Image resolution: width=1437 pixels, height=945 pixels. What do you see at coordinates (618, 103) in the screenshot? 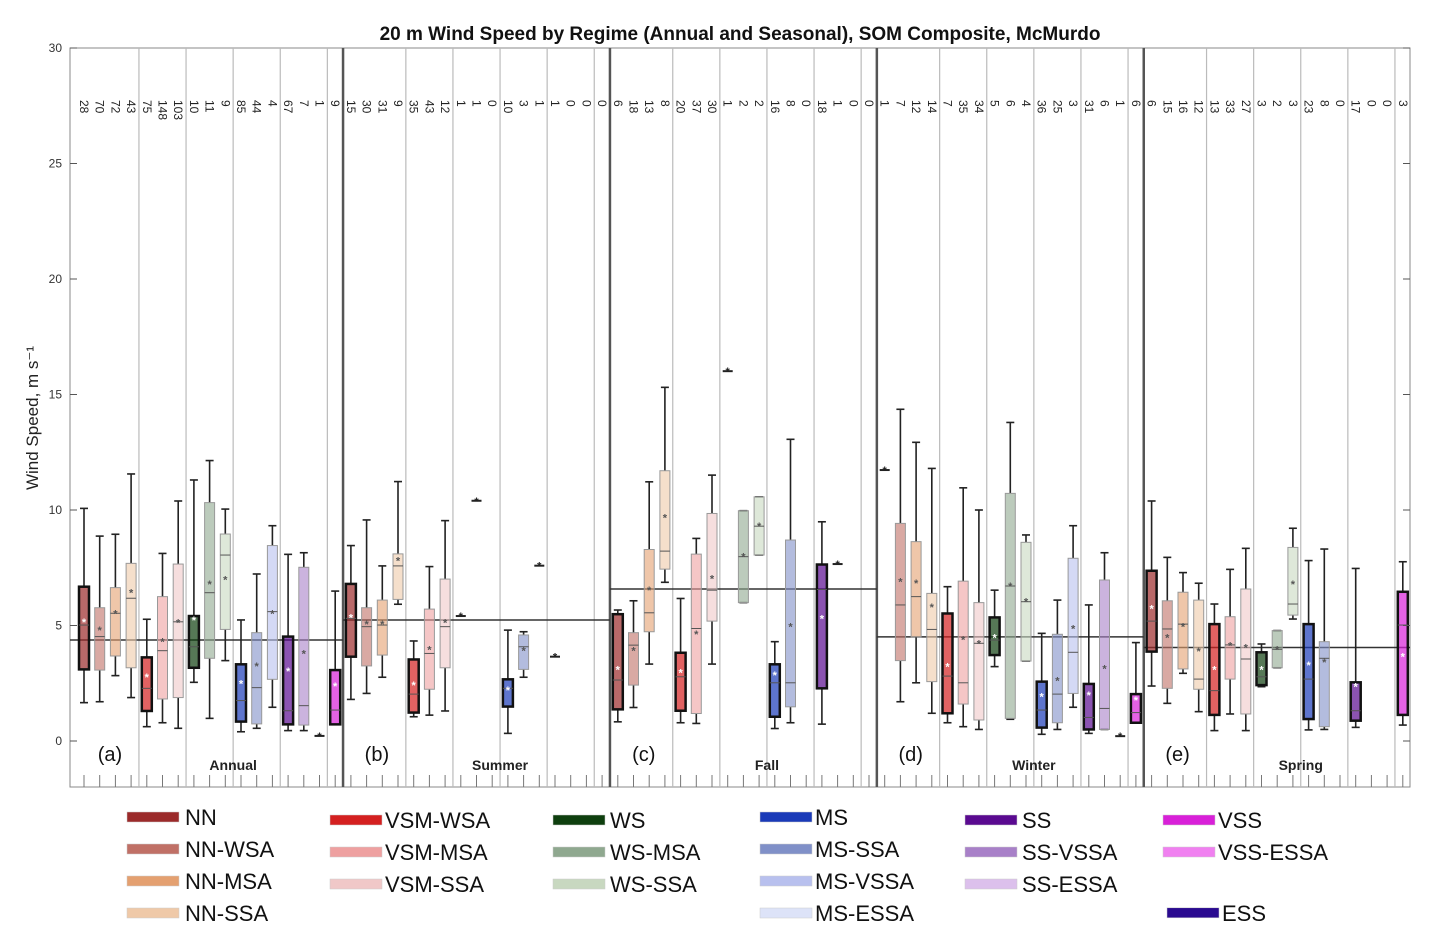
I see `sample-count-label: 6` at bounding box center [618, 103].